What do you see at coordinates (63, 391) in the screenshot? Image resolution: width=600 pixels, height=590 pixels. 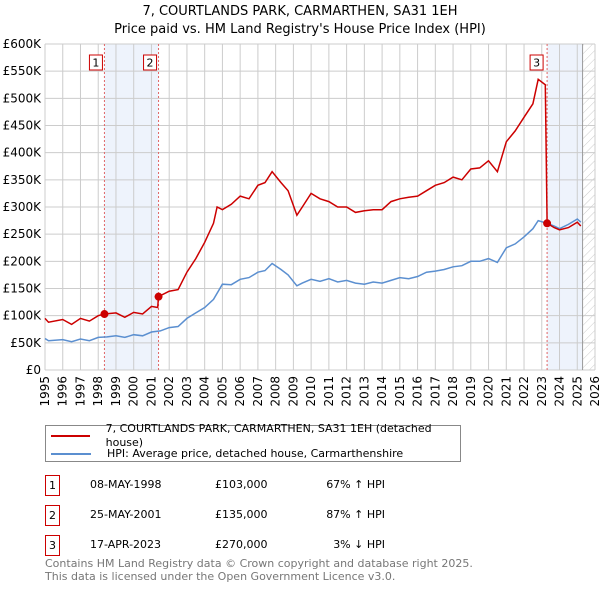 I see `x-tick-label: 1996` at bounding box center [63, 391].